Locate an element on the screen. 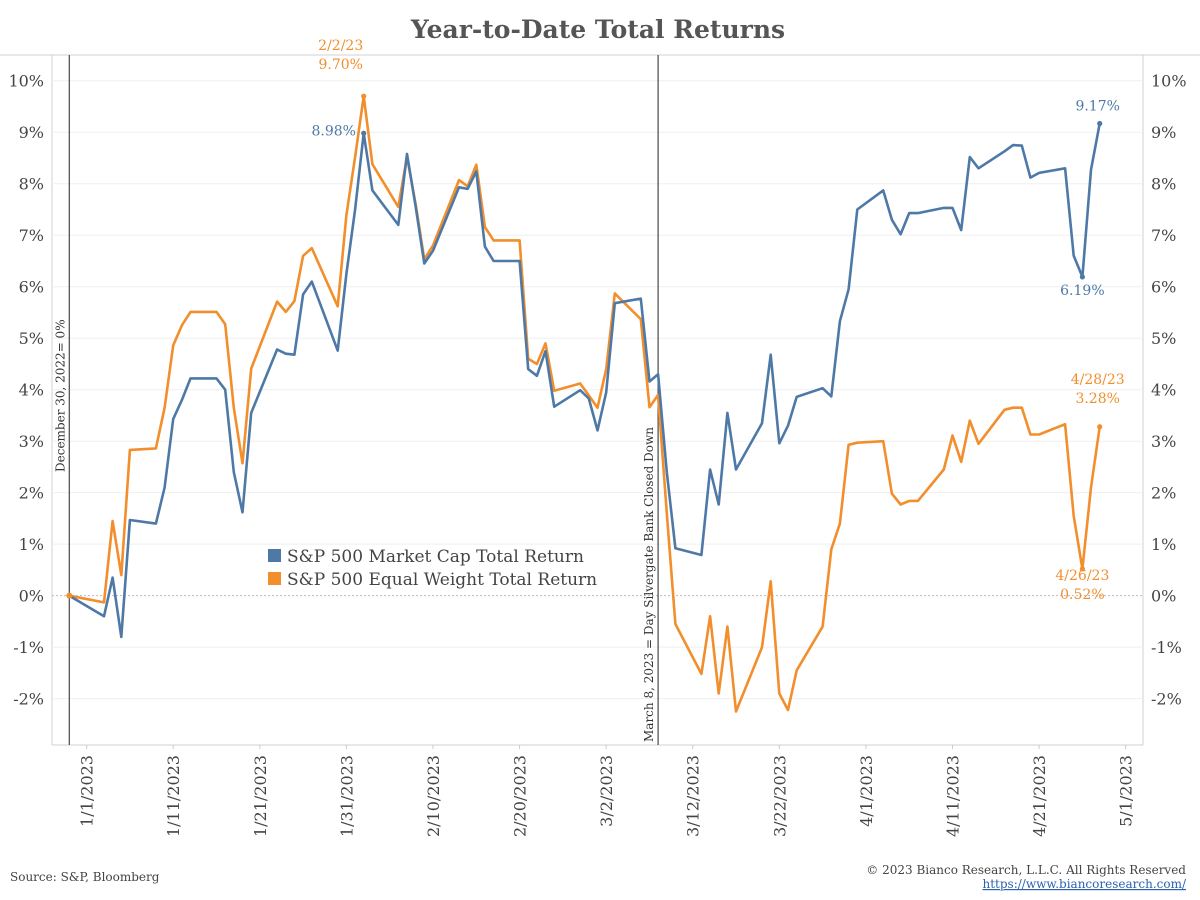 This screenshot has height=900, width=1200. x-tick-label: 1/31/2023 is located at coordinates (346, 796).